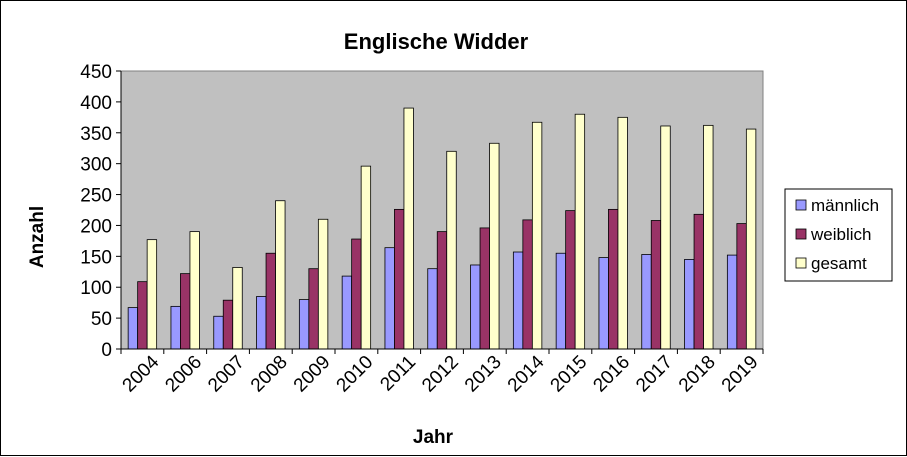  I want to click on bar-weiblich-2017, so click(656, 285).